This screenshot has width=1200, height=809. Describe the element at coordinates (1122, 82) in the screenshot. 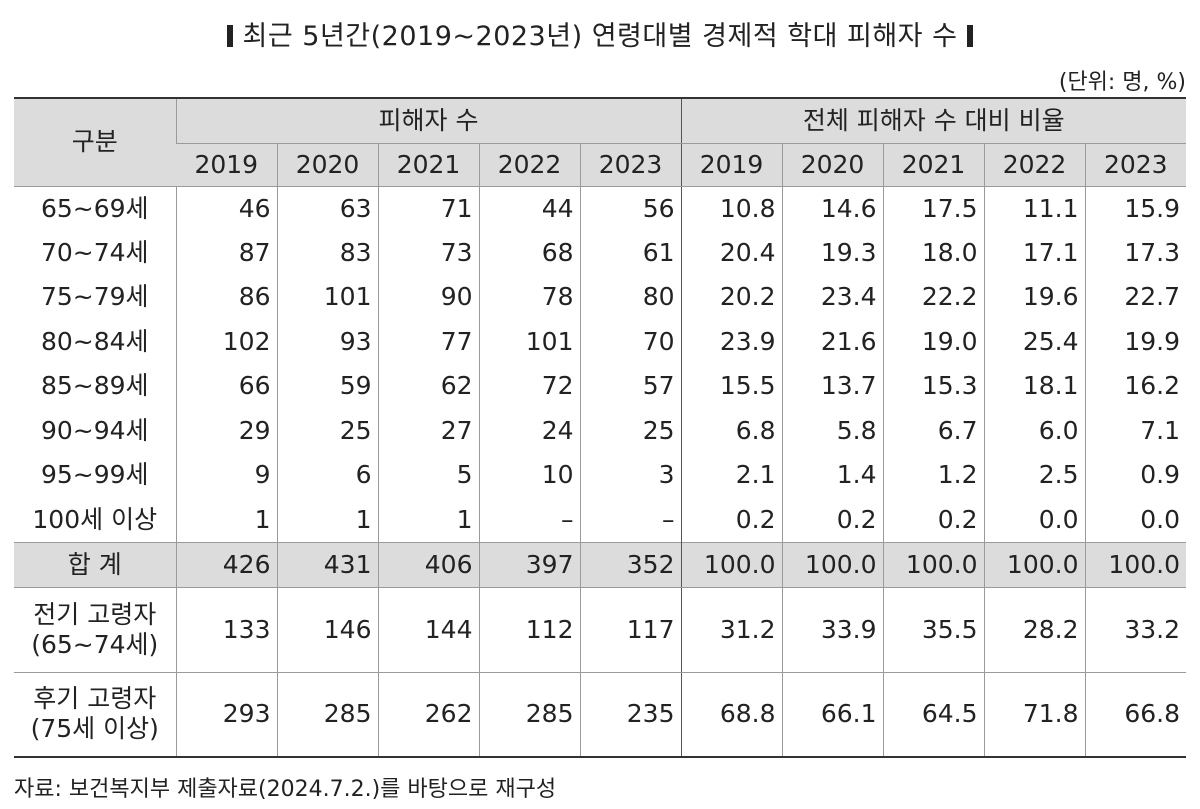

I see `unit-note: (단위: 명, %)` at that location.